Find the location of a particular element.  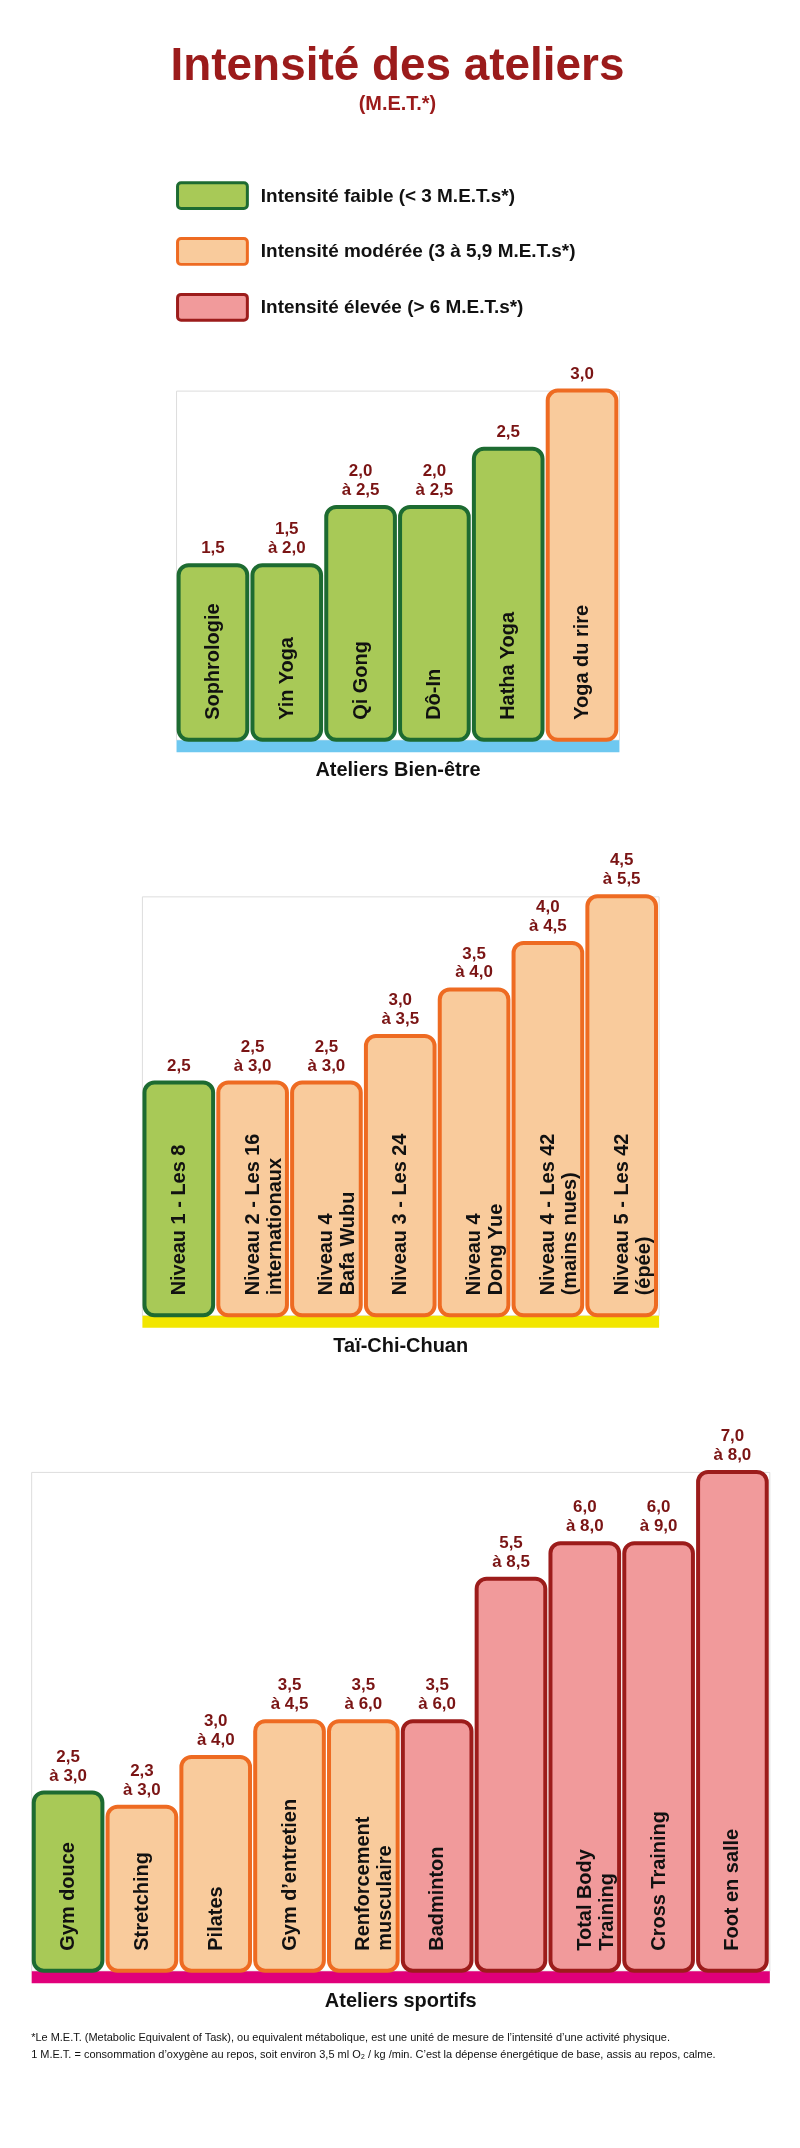

x-tick-label: Niveau 5 - Les 42 (épée) is located at coordinates (631, 1214).